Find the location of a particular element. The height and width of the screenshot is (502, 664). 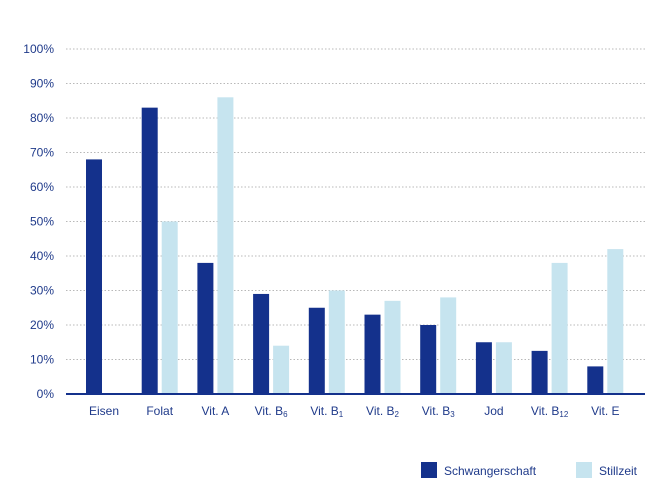

y-axis-ticks: 0% 10% 20% 30% 40% 50% 60% 70% 80% 90% 100% is located at coordinates (38, 221).